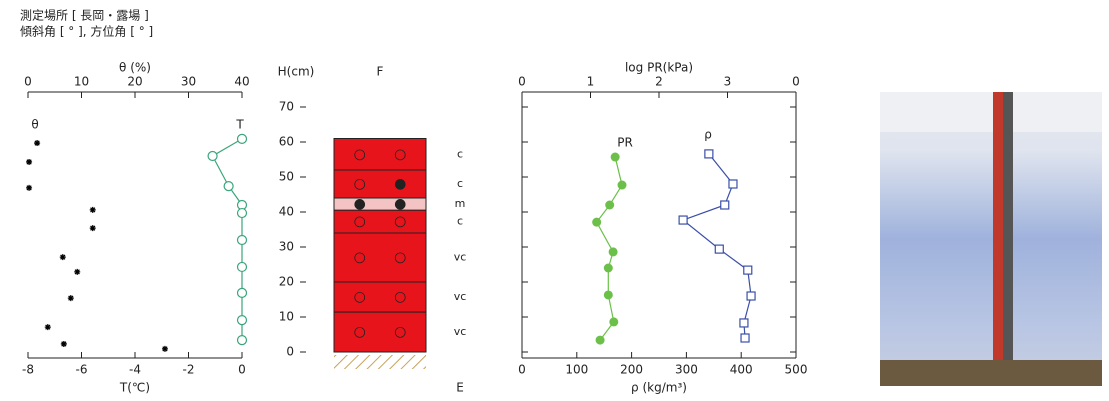 Image resolution: width=1109 pixels, height=401 pixels. What do you see at coordinates (134, 82) in the screenshot?
I see `x2-tick-label: 20` at bounding box center [134, 82].